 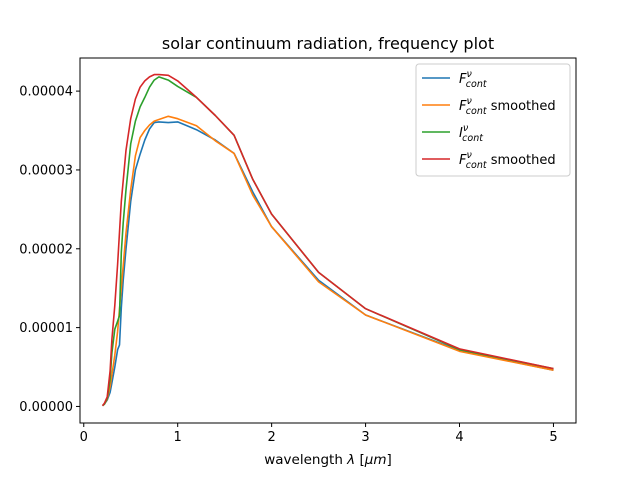 What do you see at coordinates (365, 437) in the screenshot?
I see `x-tick-label: 3` at bounding box center [365, 437].